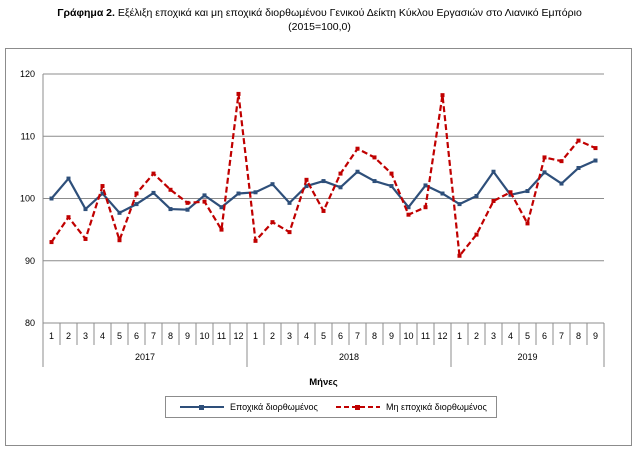 The height and width of the screenshot is (455, 639). What do you see at coordinates (323, 382) in the screenshot?
I see `x-axis-title: Μήνες` at bounding box center [323, 382].